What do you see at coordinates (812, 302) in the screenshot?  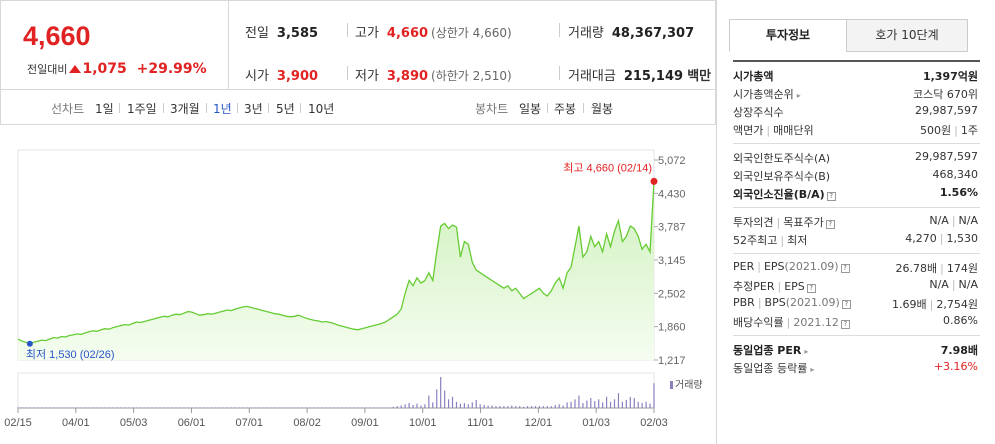 I see `bps-year: (2021.09)` at bounding box center [812, 302].